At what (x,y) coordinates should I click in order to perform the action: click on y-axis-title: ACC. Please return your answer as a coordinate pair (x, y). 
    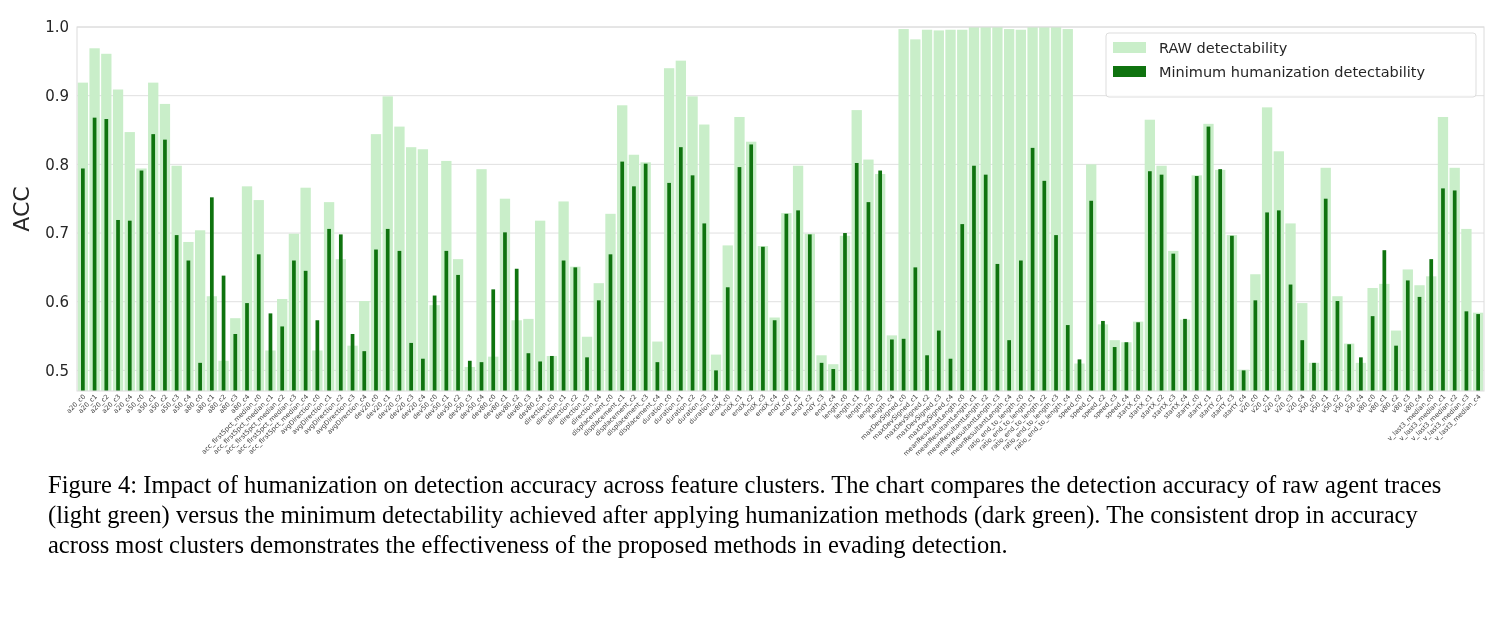
    Looking at the image, I should click on (21, 209).